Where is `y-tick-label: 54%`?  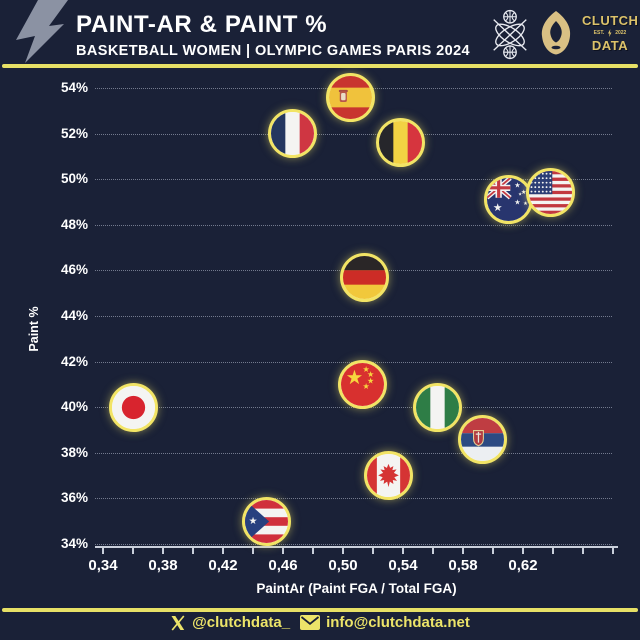
y-tick-label: 54% is located at coordinates (74, 87).